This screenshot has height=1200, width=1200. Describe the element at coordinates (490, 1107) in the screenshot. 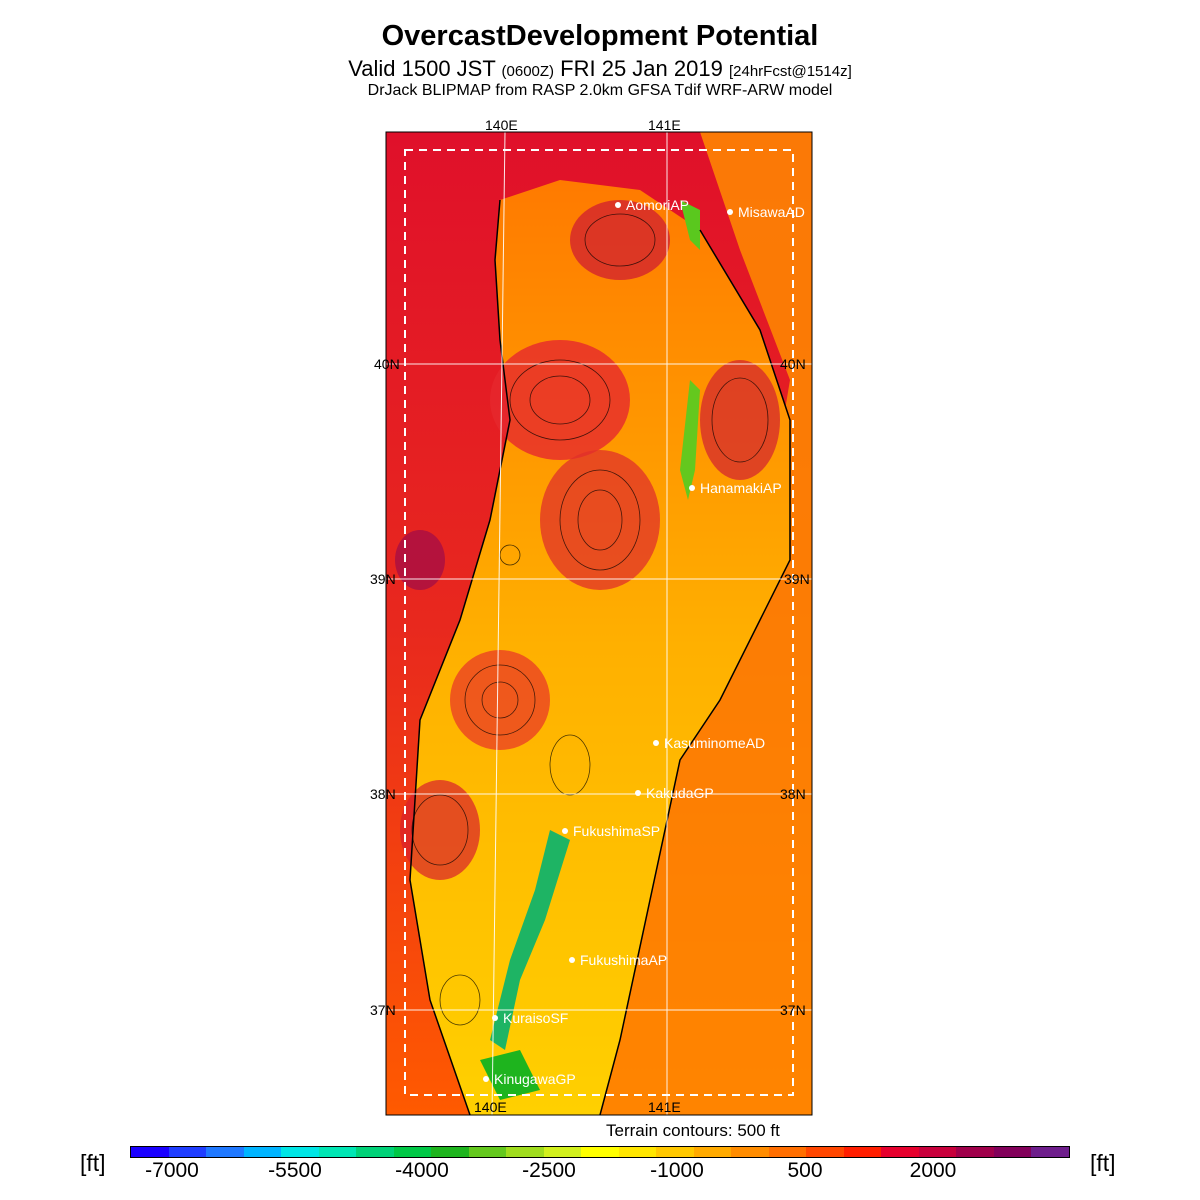

I see `lon-label-bottom: 140E` at that location.